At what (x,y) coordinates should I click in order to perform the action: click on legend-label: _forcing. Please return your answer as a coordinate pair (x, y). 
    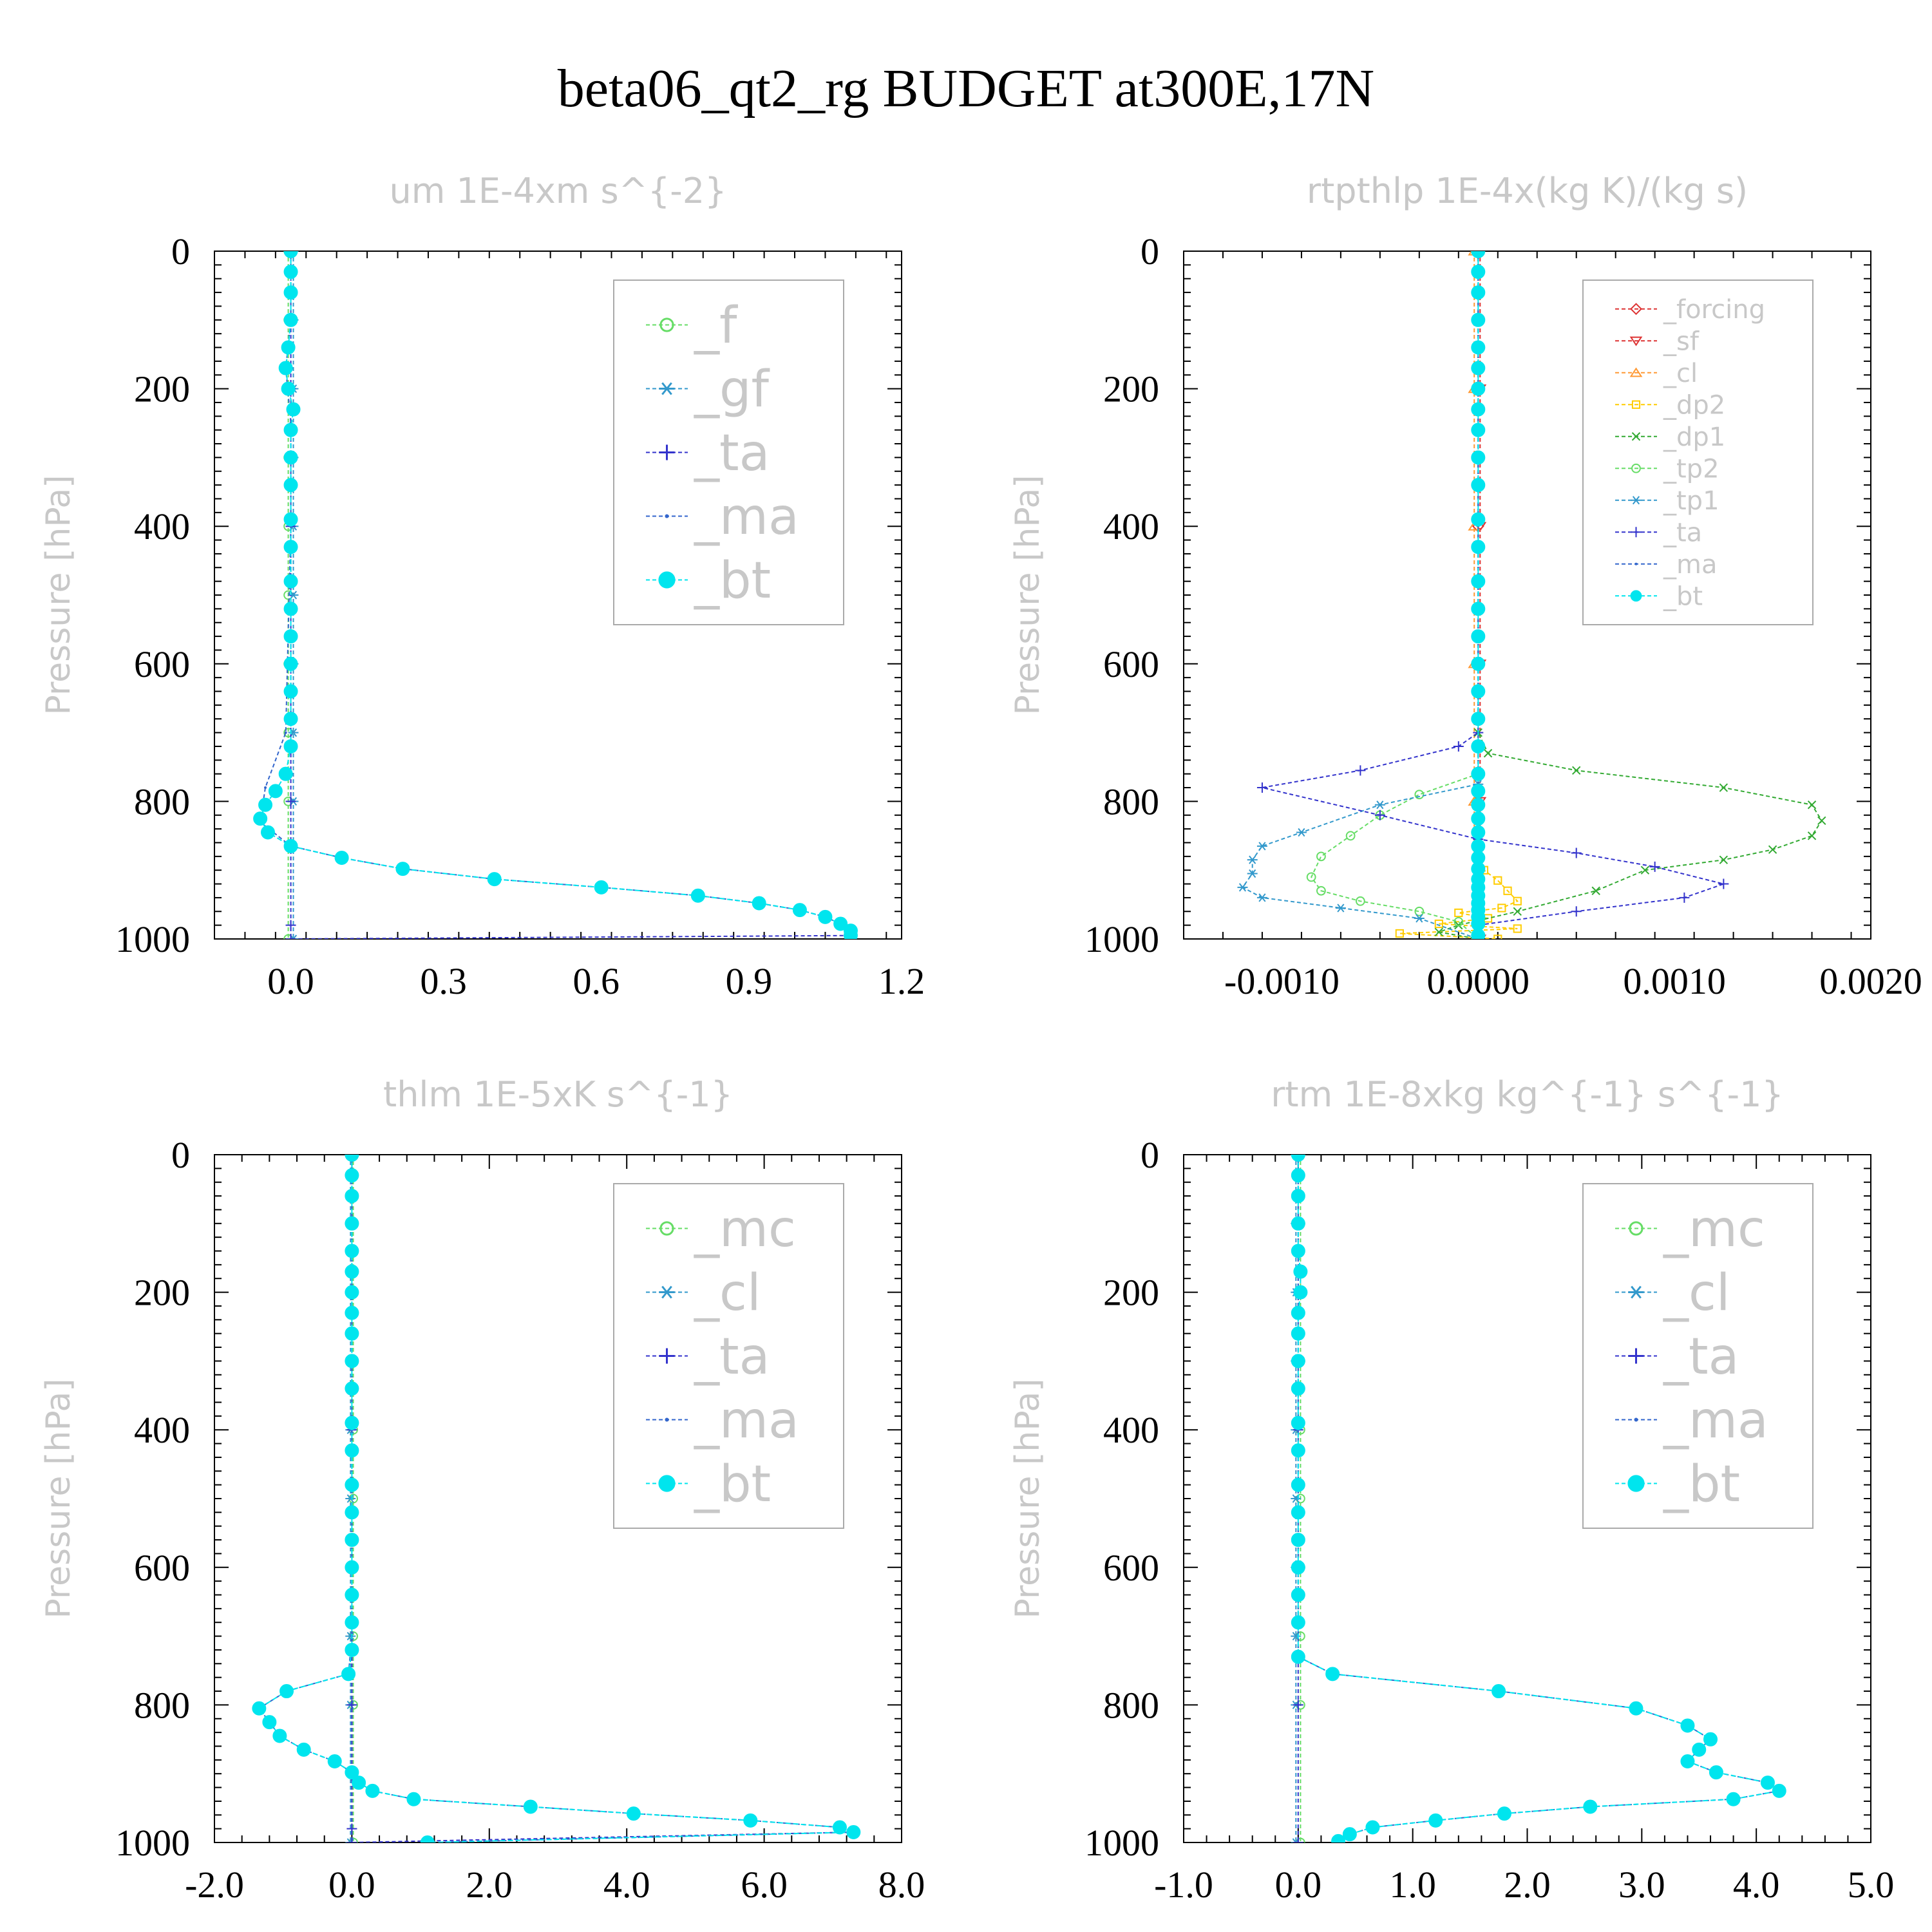
    Looking at the image, I should click on (1714, 310).